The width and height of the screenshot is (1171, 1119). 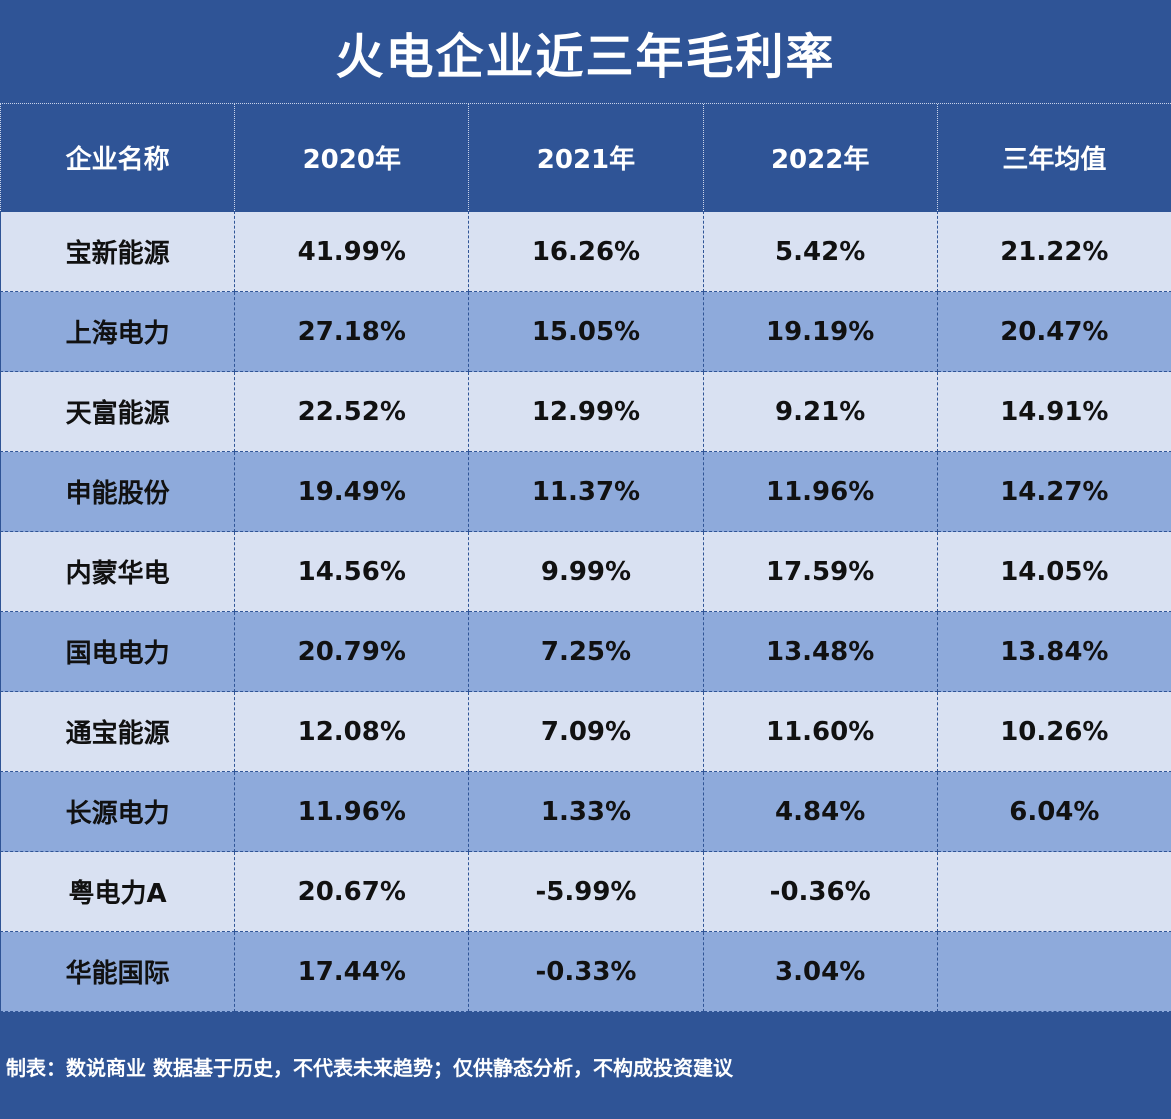 What do you see at coordinates (118, 651) in the screenshot?
I see `company-name-cell: 国电电力` at bounding box center [118, 651].